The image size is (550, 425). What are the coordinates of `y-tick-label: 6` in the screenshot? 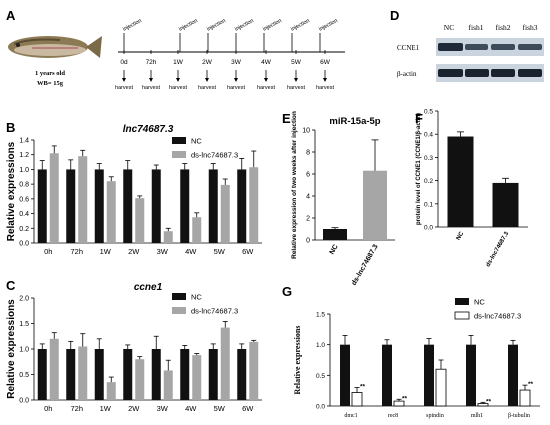 It's located at (308, 175).